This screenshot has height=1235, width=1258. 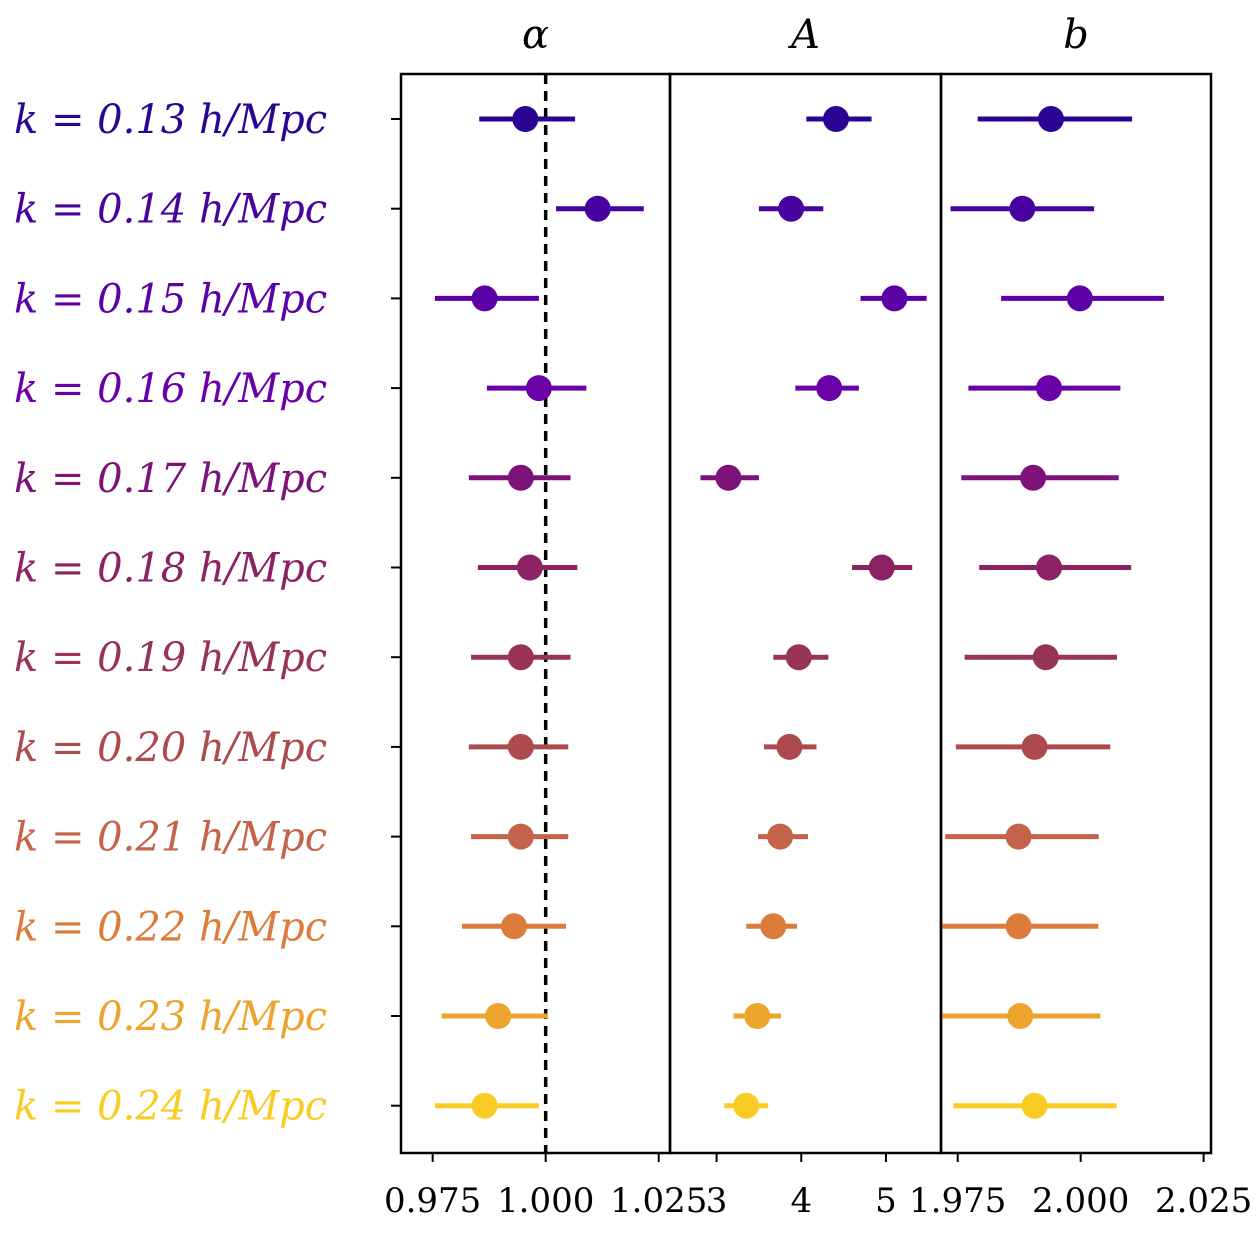 What do you see at coordinates (801, 1201) in the screenshot?
I see `x-tick-label: 4` at bounding box center [801, 1201].